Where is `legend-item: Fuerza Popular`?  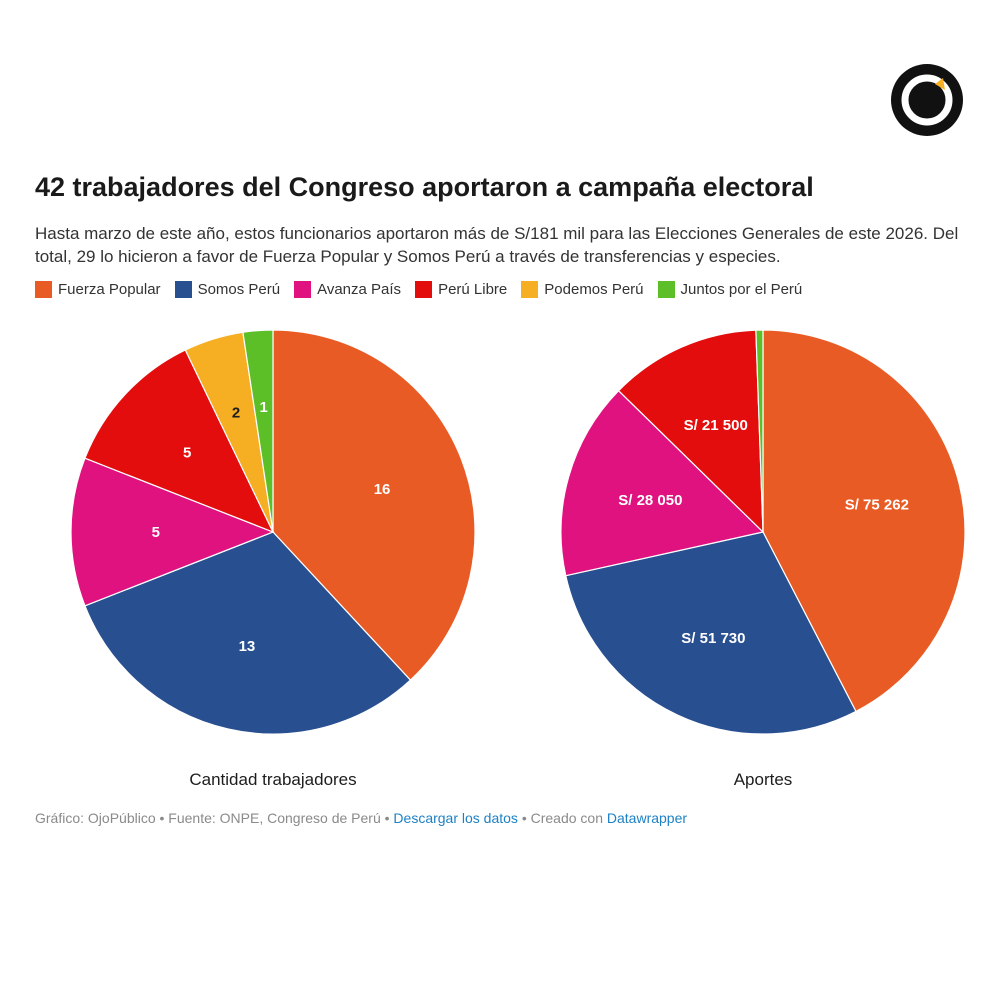 legend-item: Fuerza Popular is located at coordinates (98, 289).